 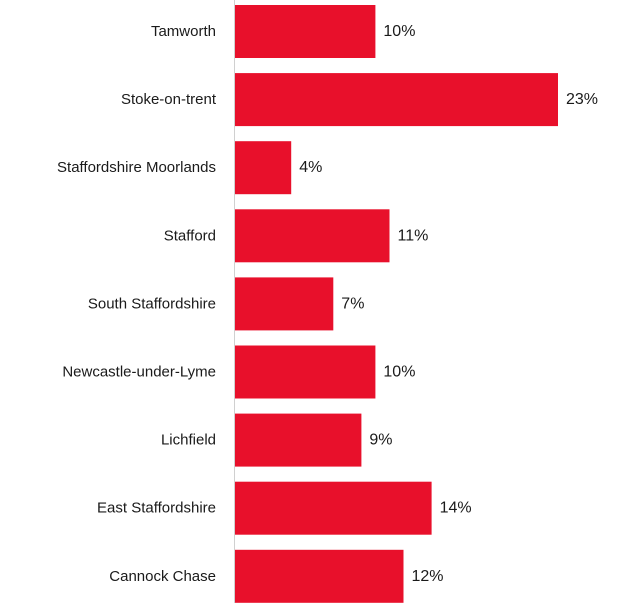 What do you see at coordinates (284, 304) in the screenshot?
I see `bar-south-staffordshire` at bounding box center [284, 304].